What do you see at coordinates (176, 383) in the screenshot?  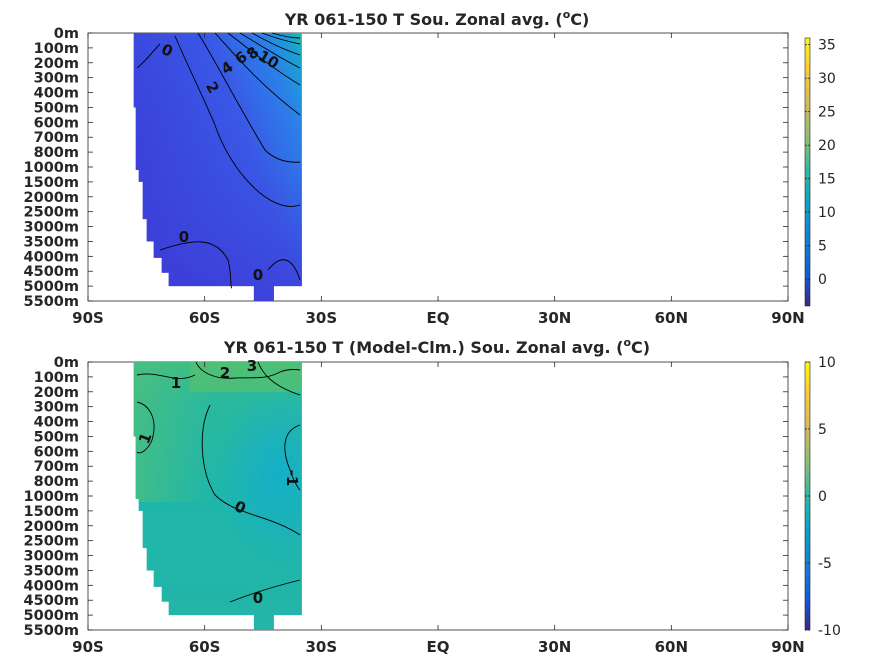 I see `contour-label: 1` at bounding box center [176, 383].